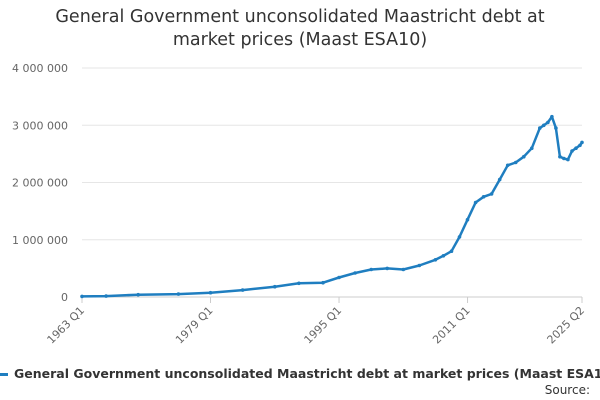 This screenshot has width=600, height=400. What do you see at coordinates (567, 390) in the screenshot?
I see `source-label: Source:` at bounding box center [567, 390].